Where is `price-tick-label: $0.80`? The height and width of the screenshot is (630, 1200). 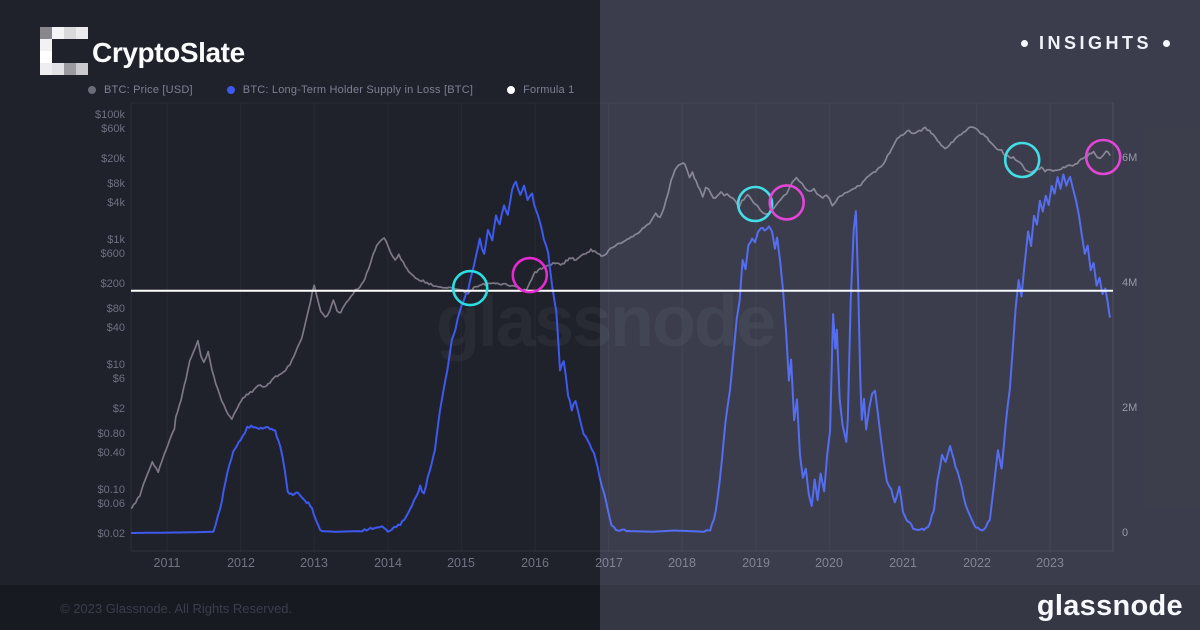 price-tick-label: $0.80 is located at coordinates (111, 434).